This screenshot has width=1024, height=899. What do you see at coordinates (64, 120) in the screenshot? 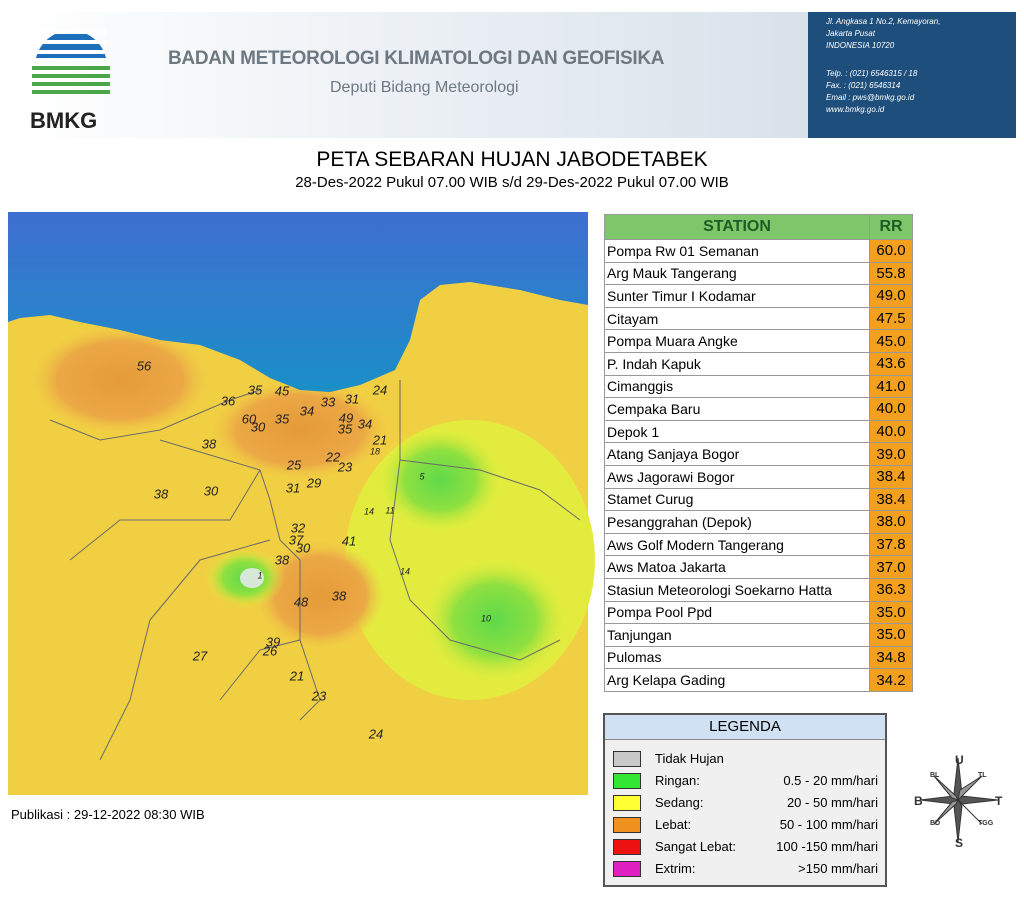
I see `logo-text: BMKG` at bounding box center [64, 120].